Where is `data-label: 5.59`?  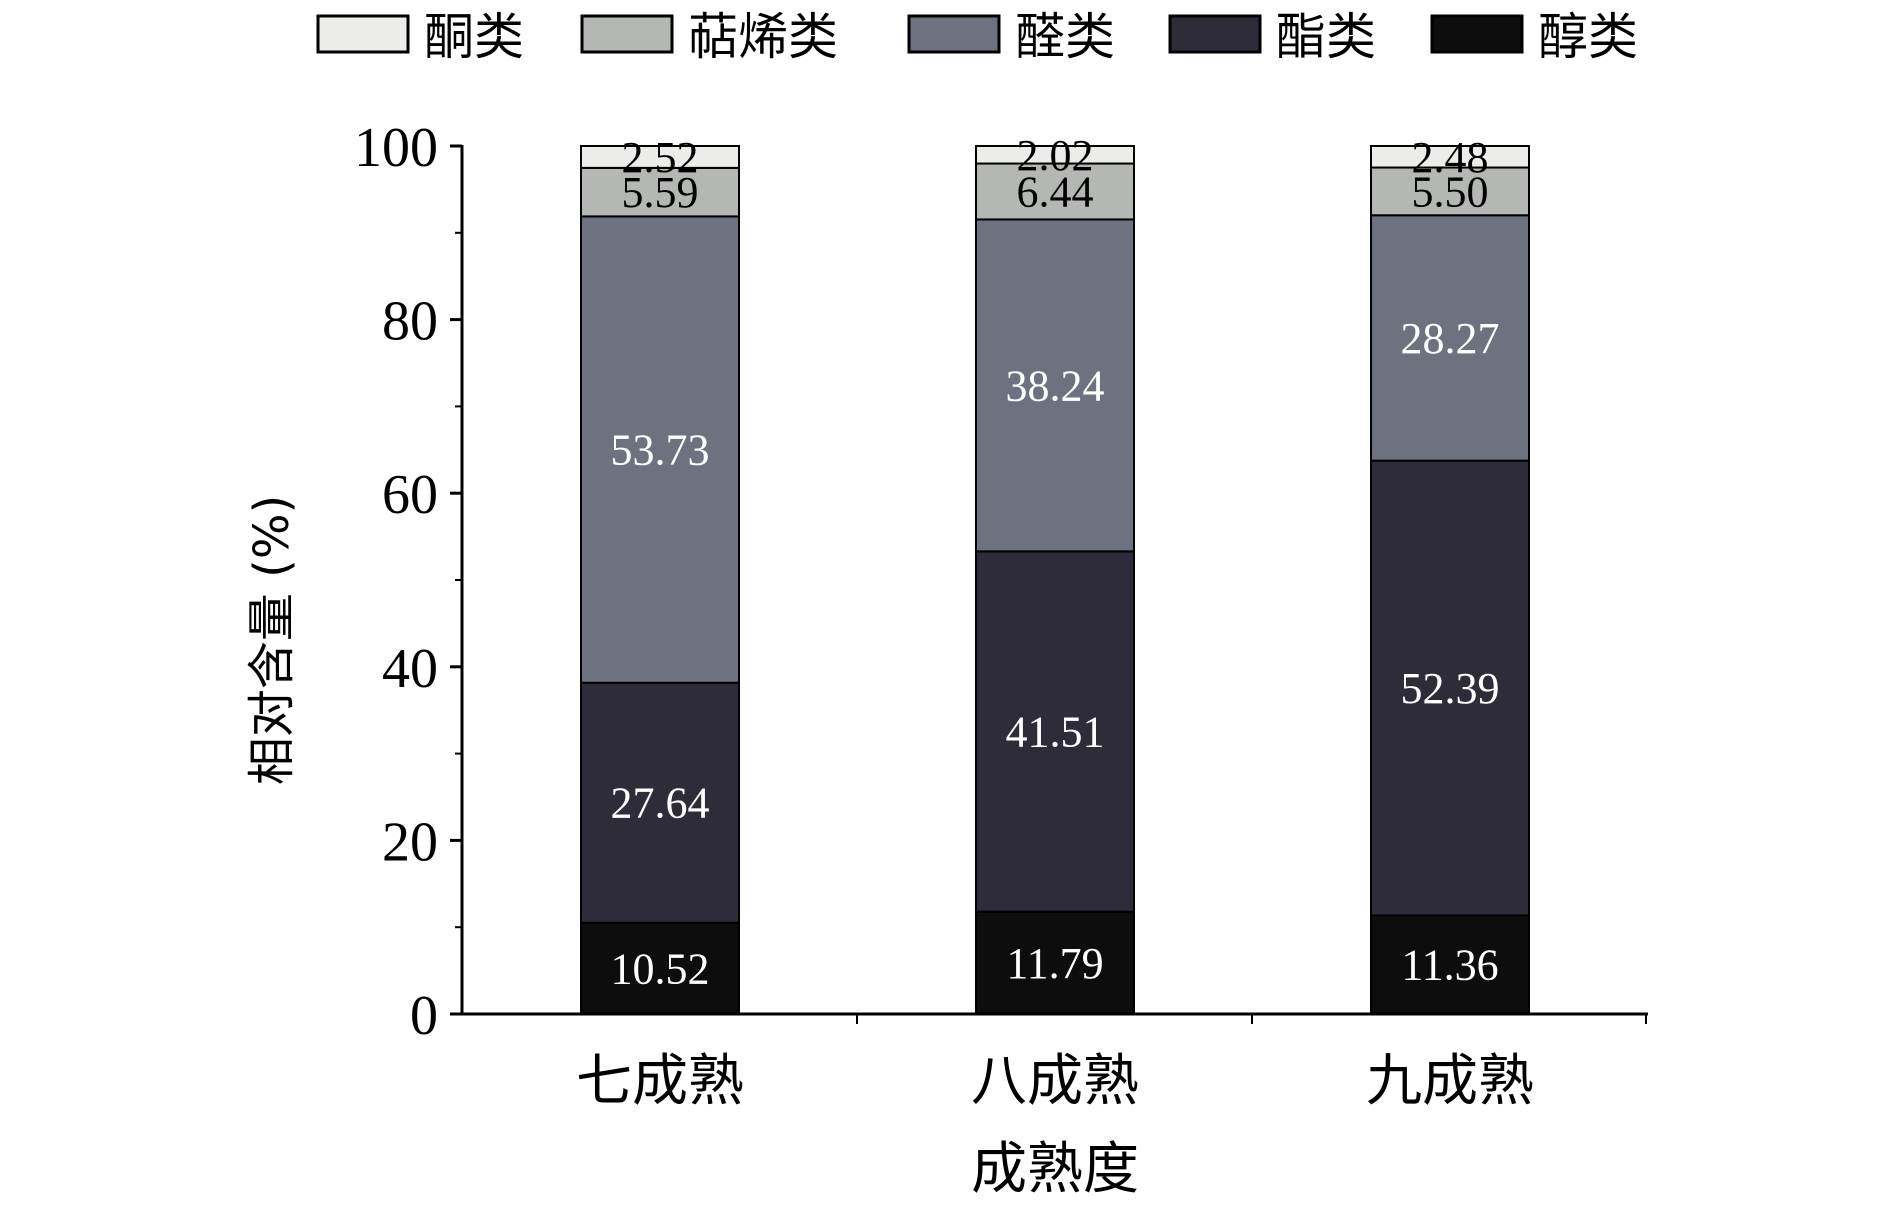
data-label: 5.59 is located at coordinates (660, 192).